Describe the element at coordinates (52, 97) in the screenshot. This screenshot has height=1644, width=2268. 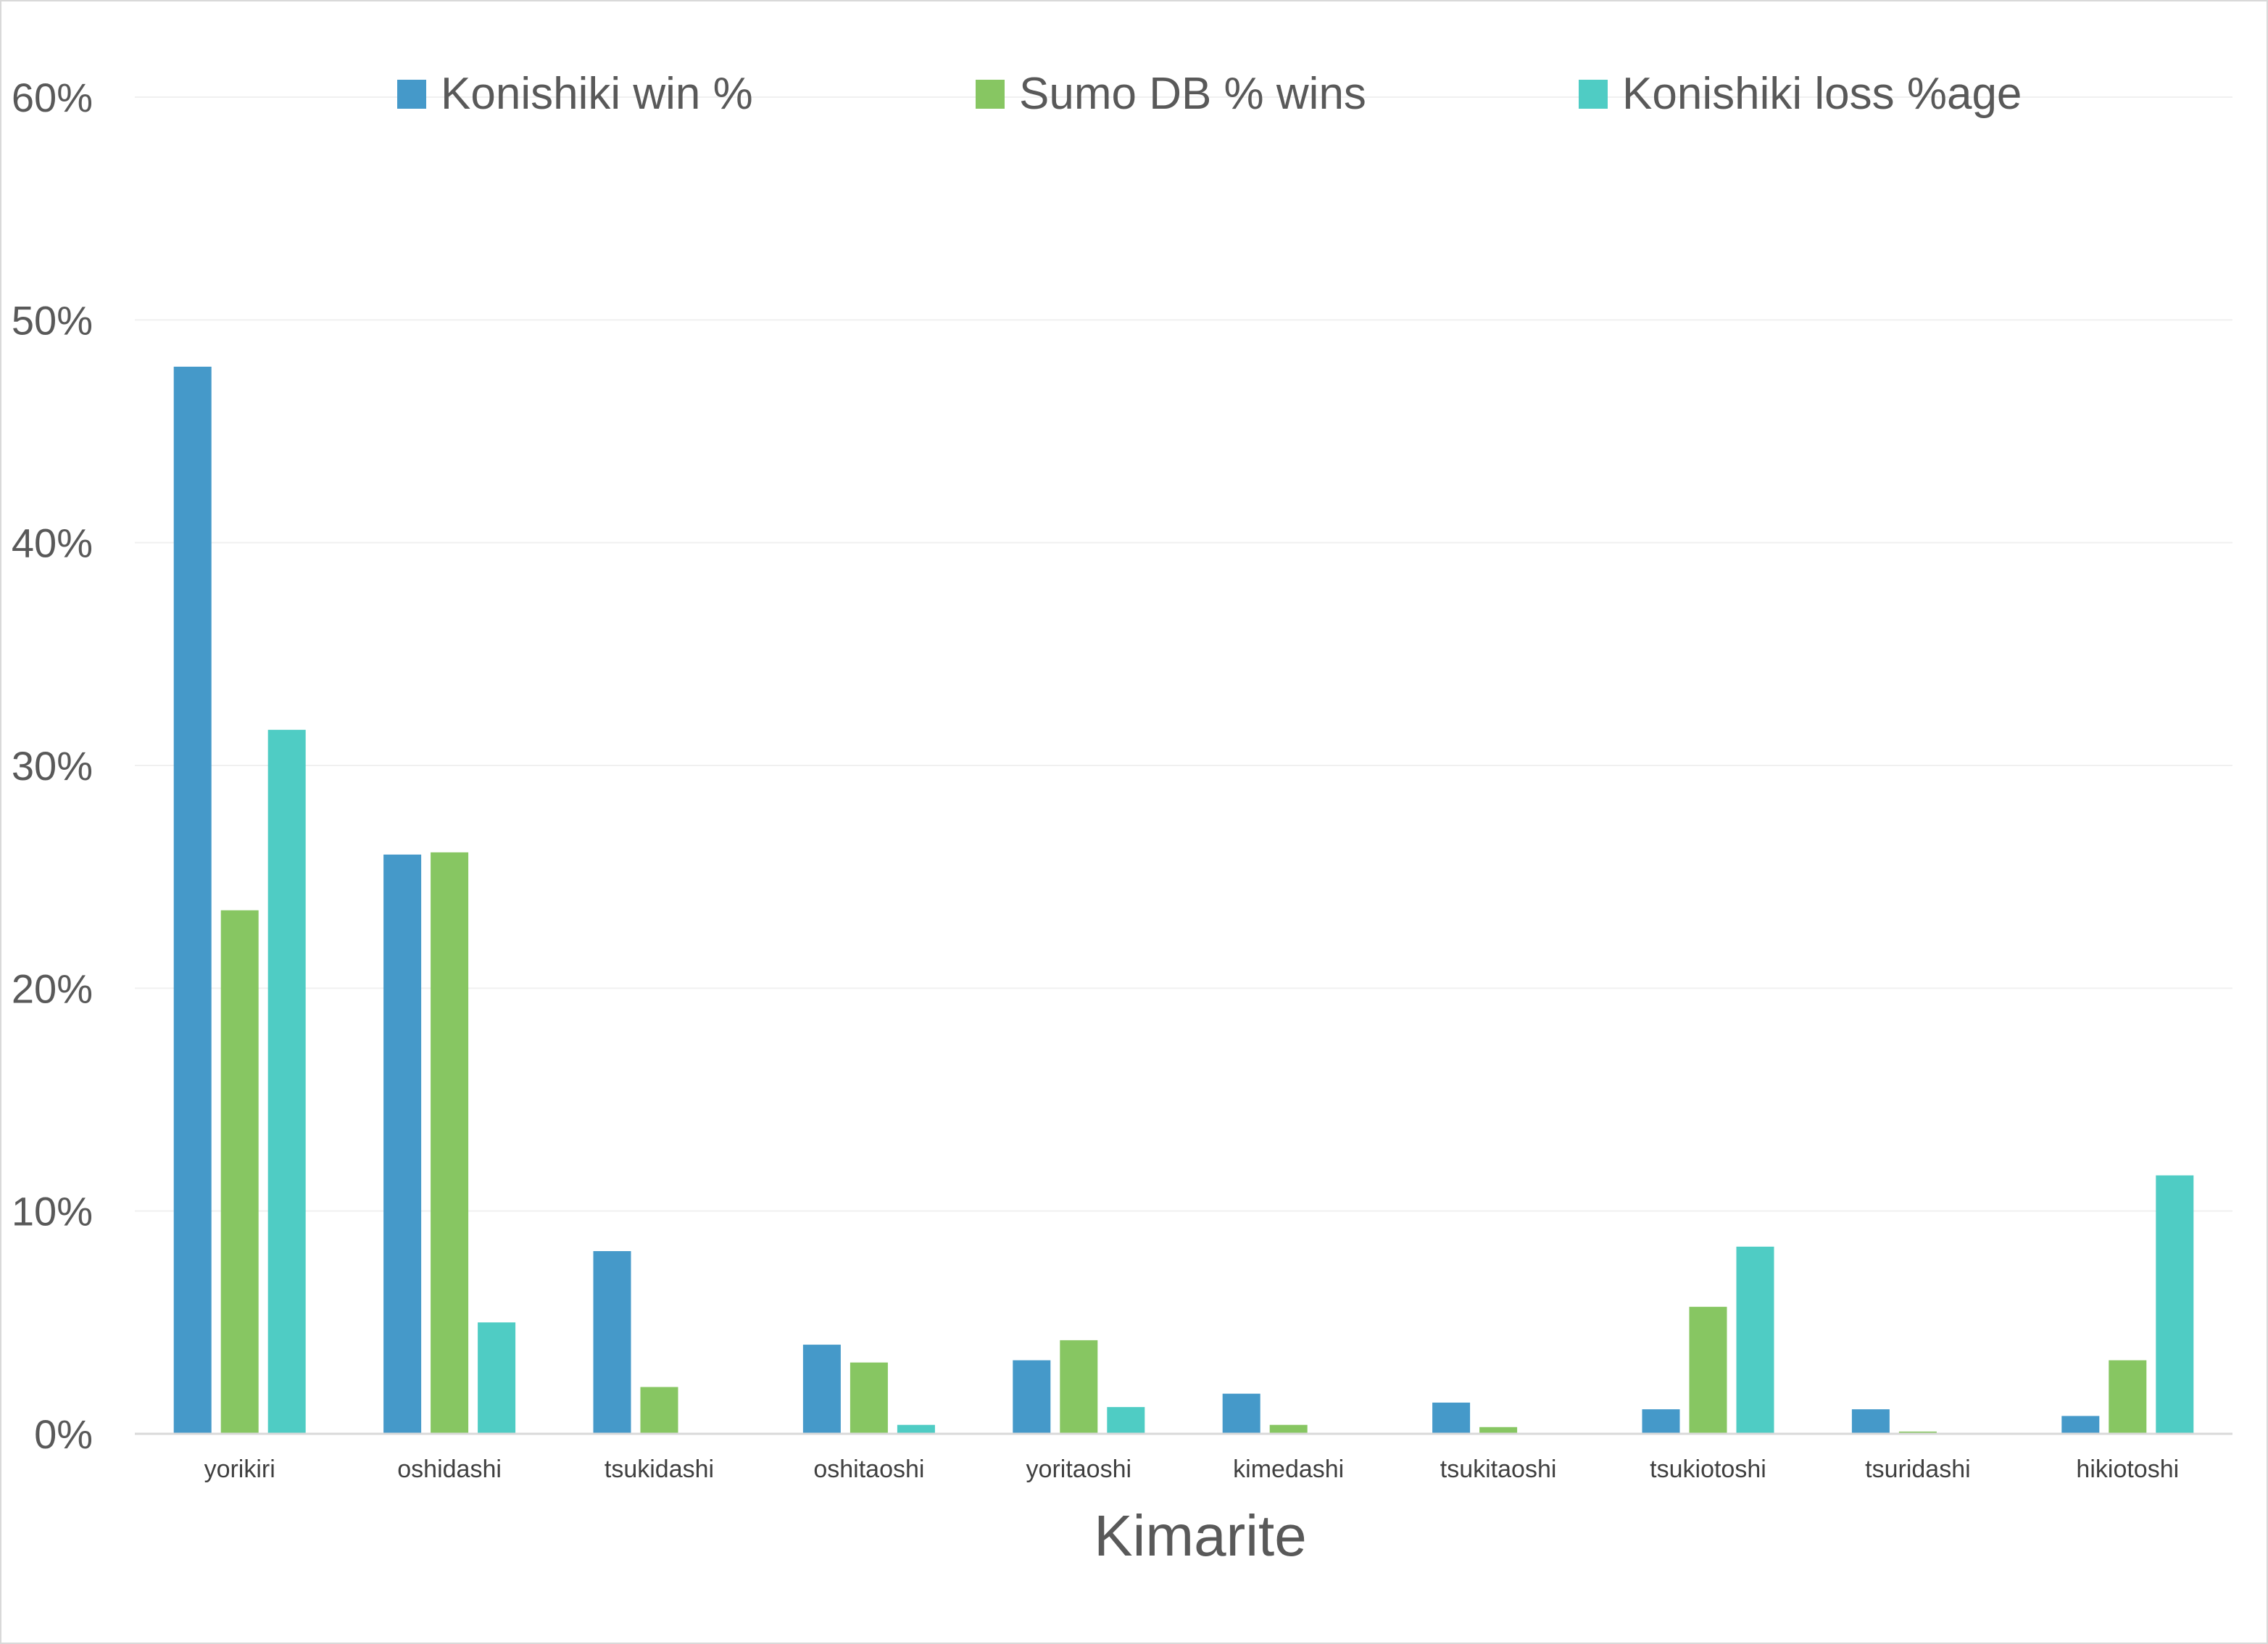
I see `y-tick-label: 60%` at that location.